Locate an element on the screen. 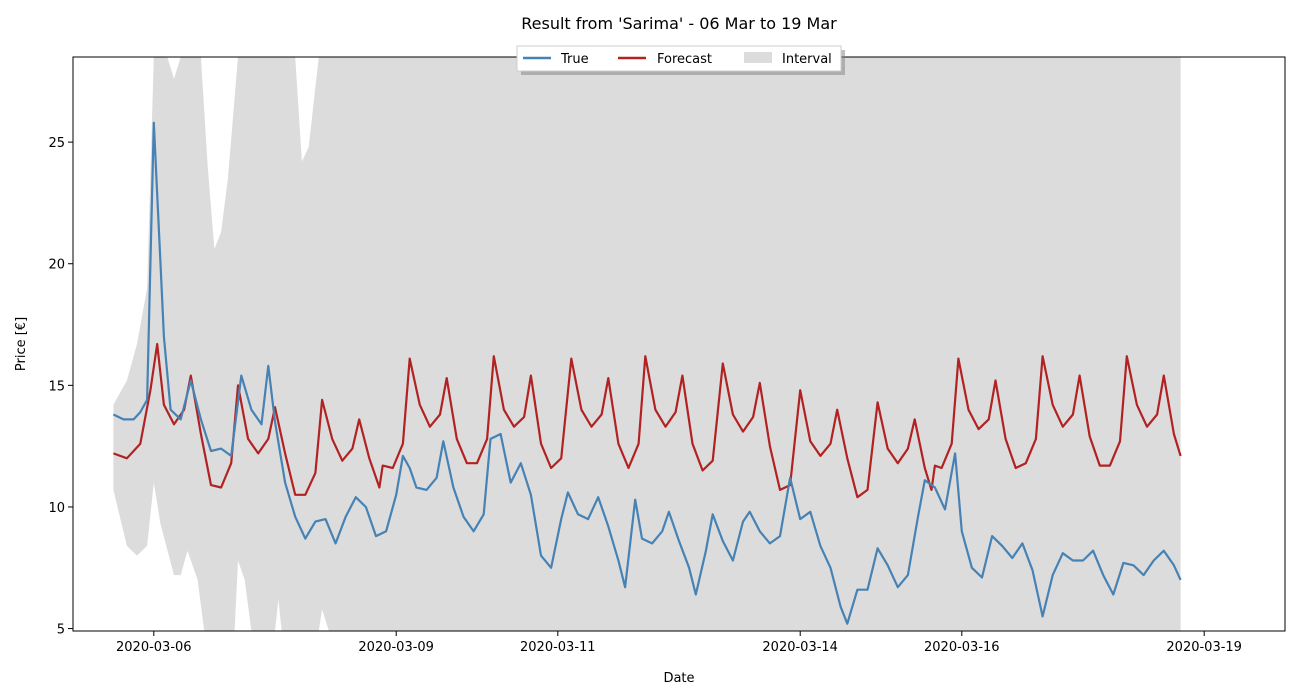  x-tick-label: 2020-03-14 is located at coordinates (800, 647).